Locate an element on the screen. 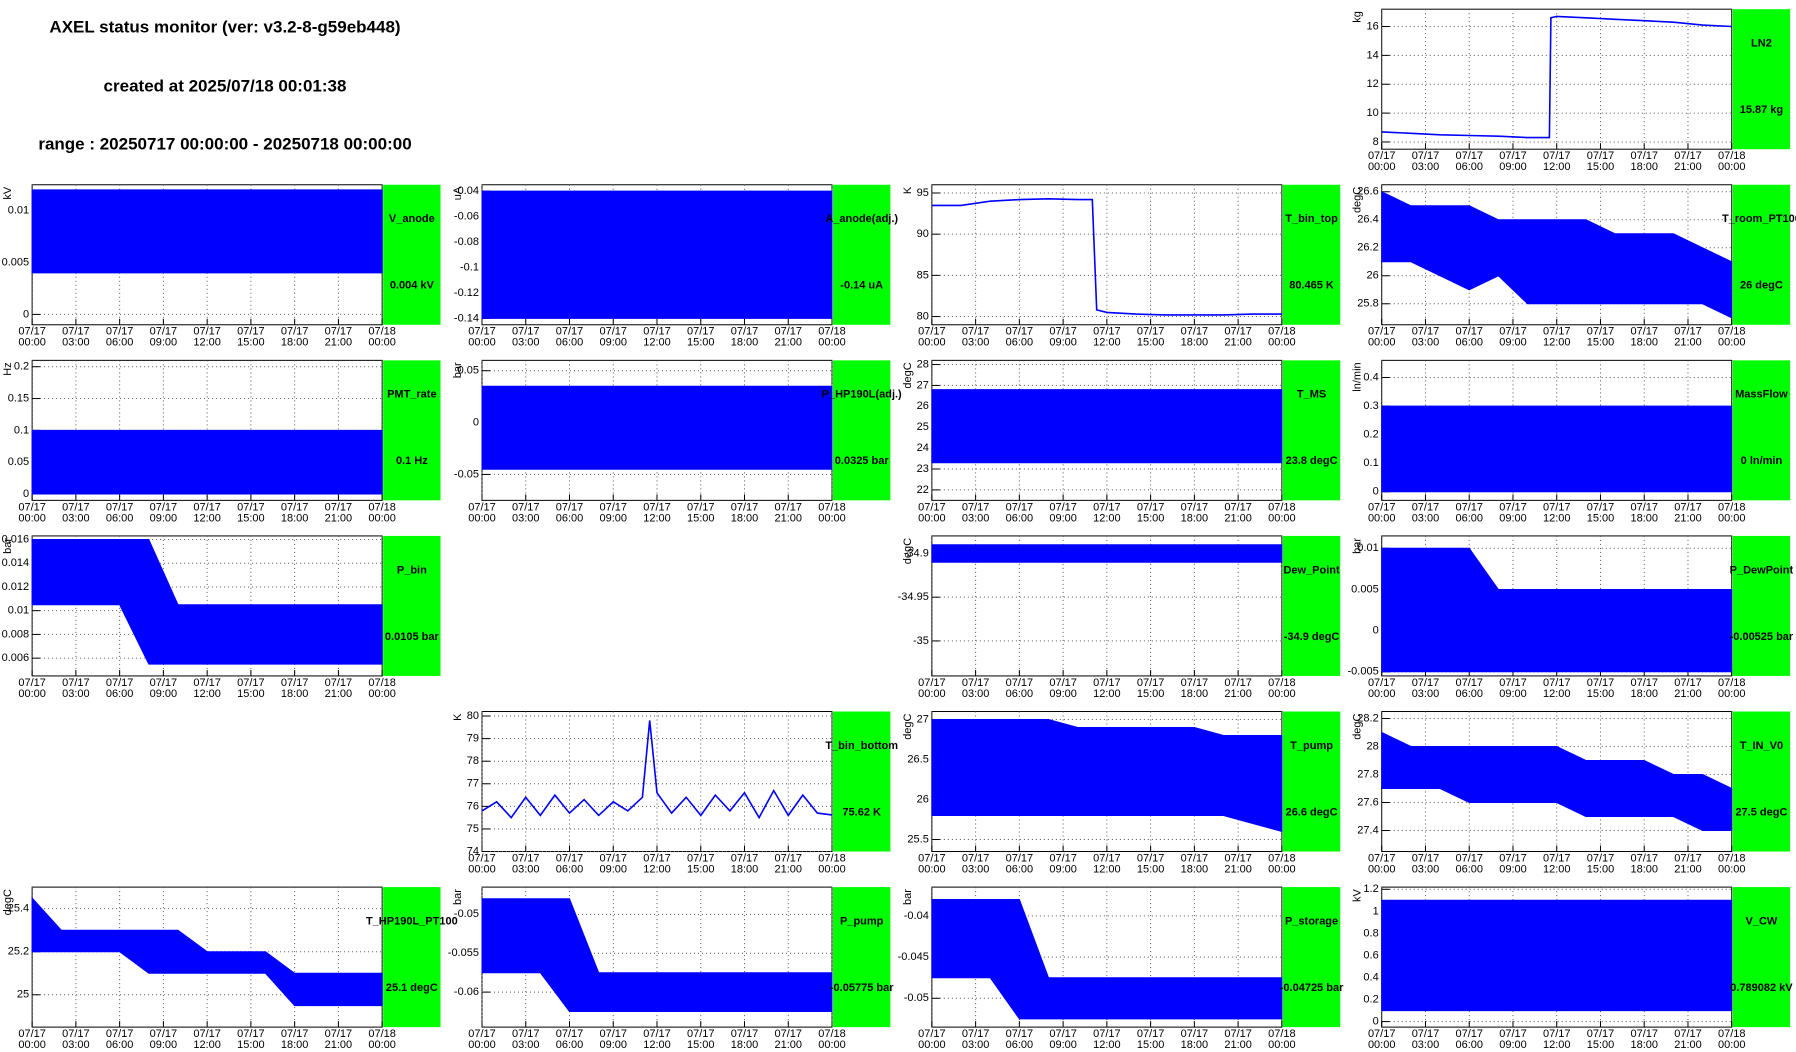  x-tick-time: 21:00 is located at coordinates (788, 518).